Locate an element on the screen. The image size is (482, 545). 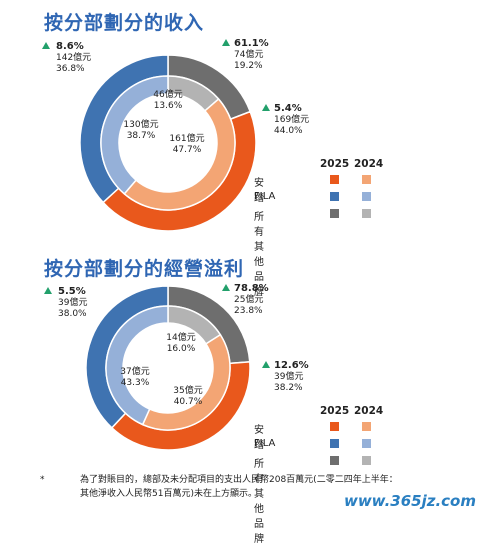
chart2-fila-inner-pct-label: 43.3% is located at coordinates (135, 383).